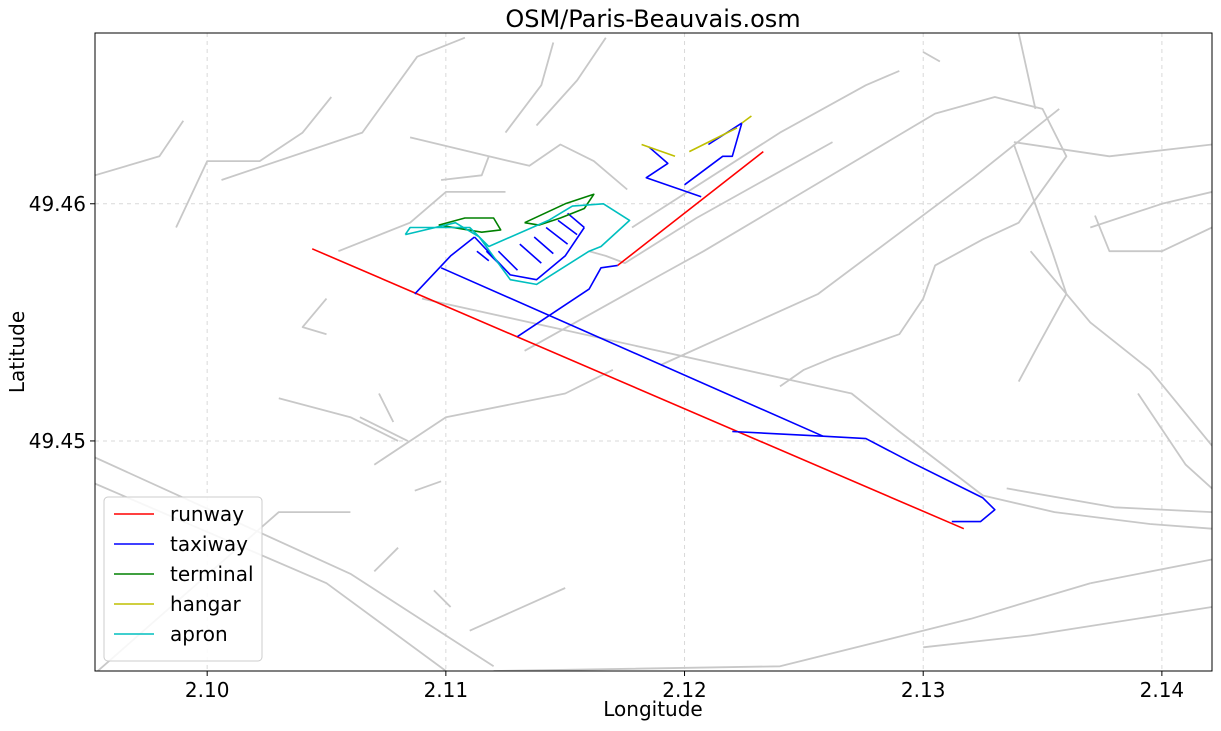 This screenshot has height=731, width=1221. Describe the element at coordinates (1162, 690) in the screenshot. I see `x-tick-label: 2.14` at that location.